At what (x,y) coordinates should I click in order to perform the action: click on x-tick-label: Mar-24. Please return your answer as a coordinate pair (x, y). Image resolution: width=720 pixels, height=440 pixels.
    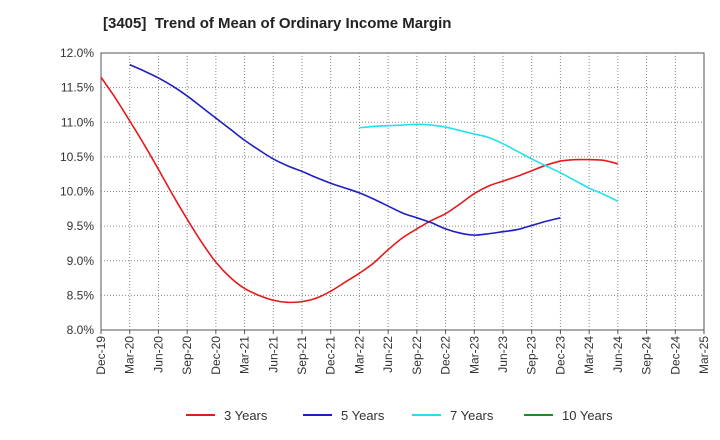
    Looking at the image, I should click on (589, 355).